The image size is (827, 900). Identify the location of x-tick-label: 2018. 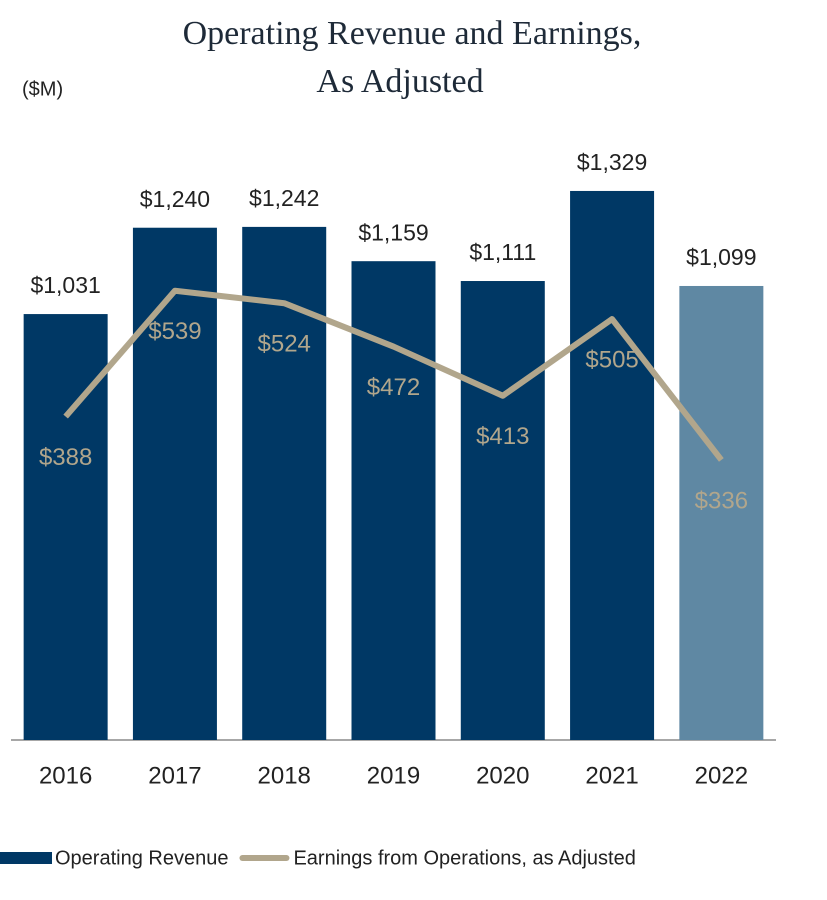
(284, 775).